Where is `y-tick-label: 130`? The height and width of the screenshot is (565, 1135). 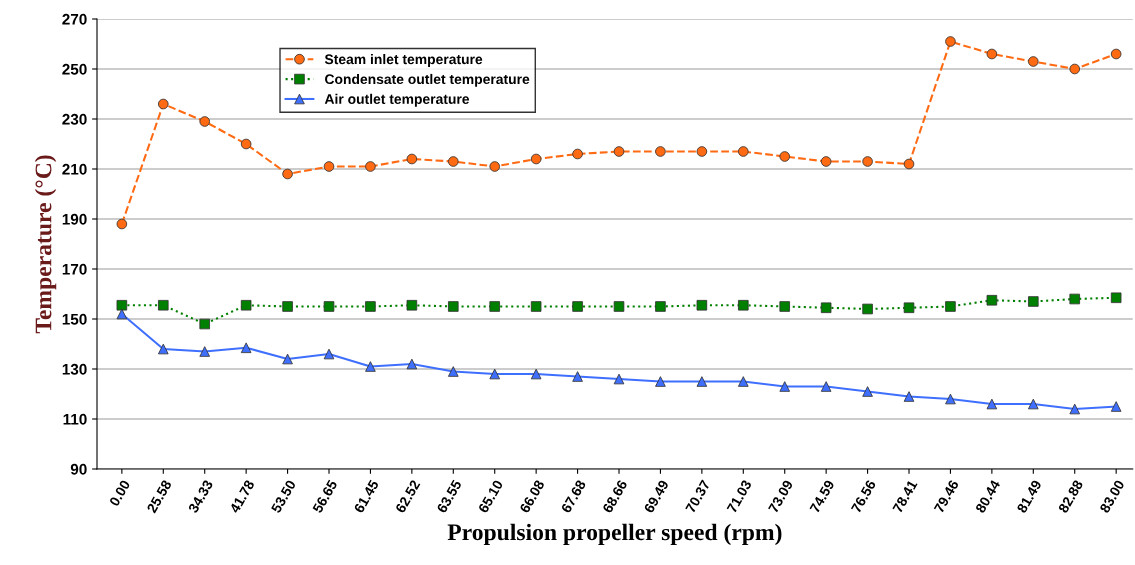
y-tick-label: 130 is located at coordinates (74, 369).